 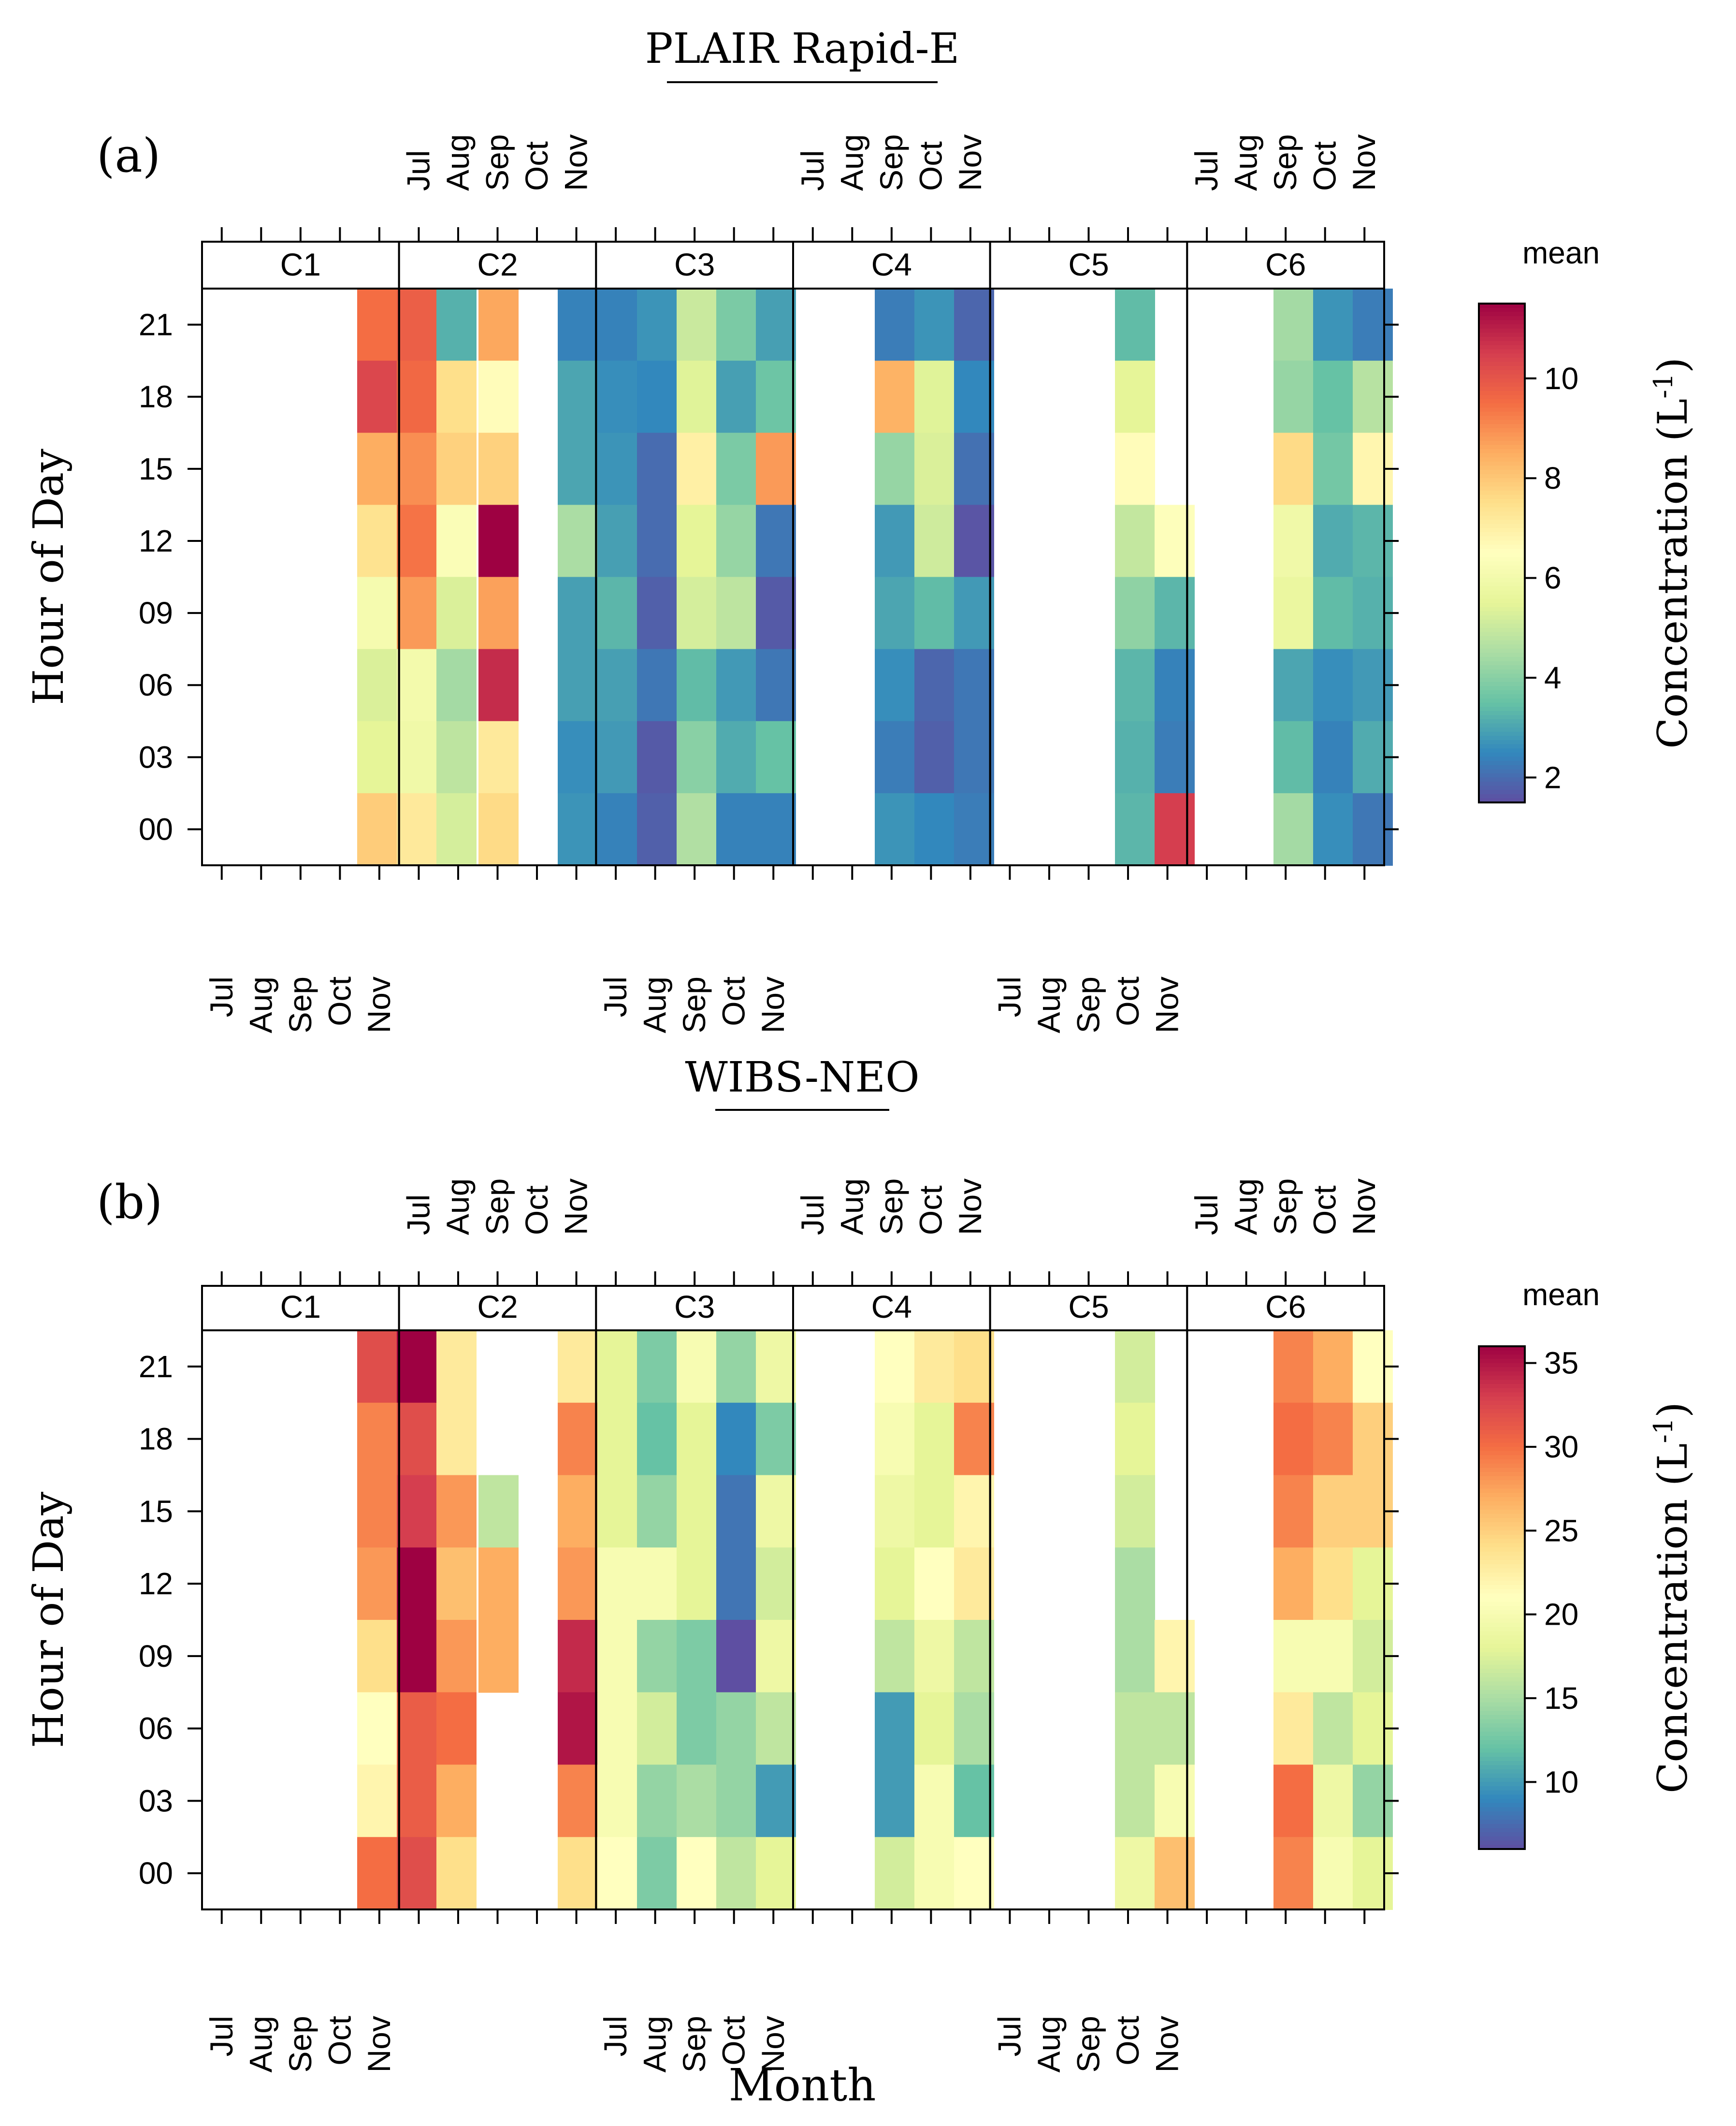 I want to click on panel-title: PLAIR Rapid-E, so click(x=802, y=49).